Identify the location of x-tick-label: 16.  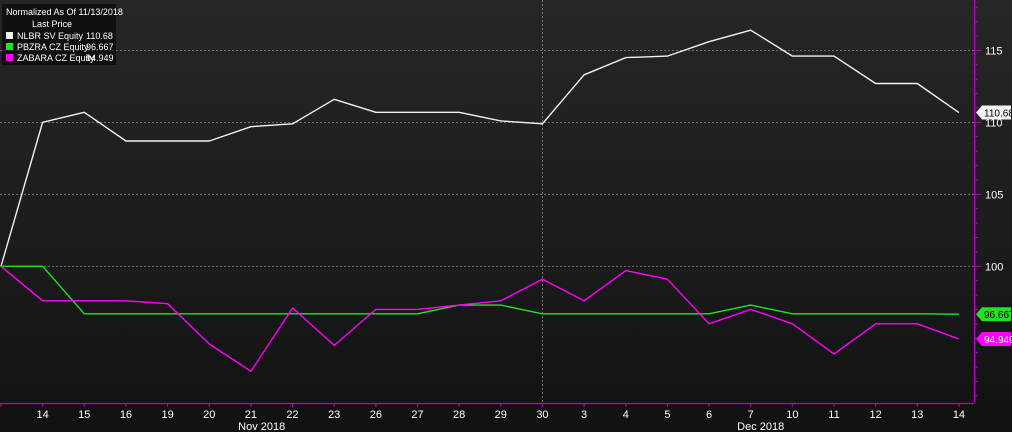
(126, 415).